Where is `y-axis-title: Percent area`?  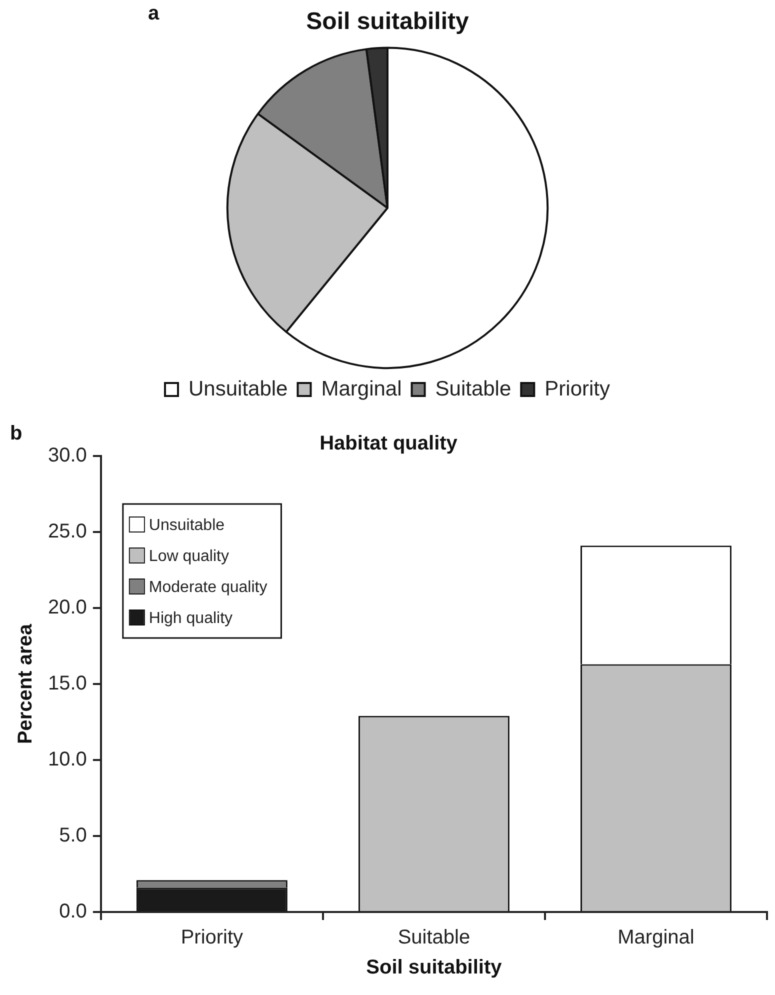
y-axis-title: Percent area is located at coordinates (25, 683).